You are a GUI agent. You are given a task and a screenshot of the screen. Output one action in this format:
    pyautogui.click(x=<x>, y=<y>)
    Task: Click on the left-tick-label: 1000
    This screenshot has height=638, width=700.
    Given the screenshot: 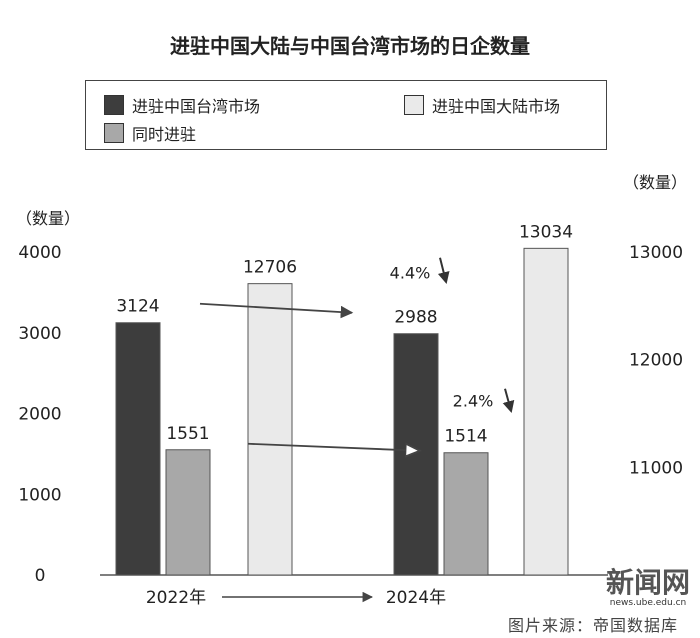 What is the action you would take?
    pyautogui.click(x=39, y=495)
    